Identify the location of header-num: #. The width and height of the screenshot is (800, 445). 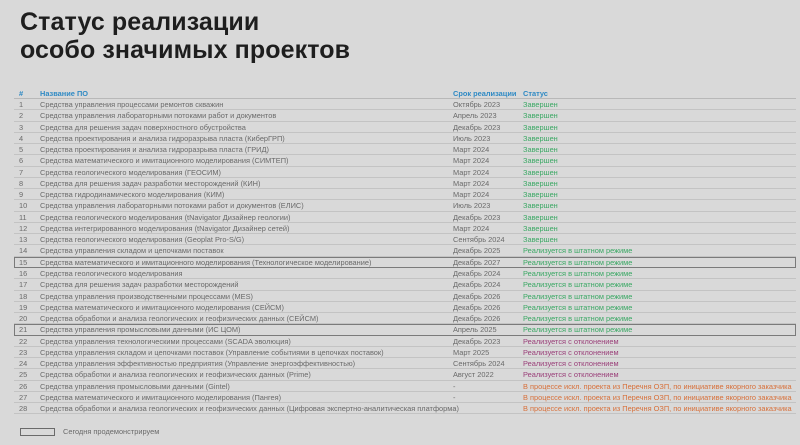
(21, 93).